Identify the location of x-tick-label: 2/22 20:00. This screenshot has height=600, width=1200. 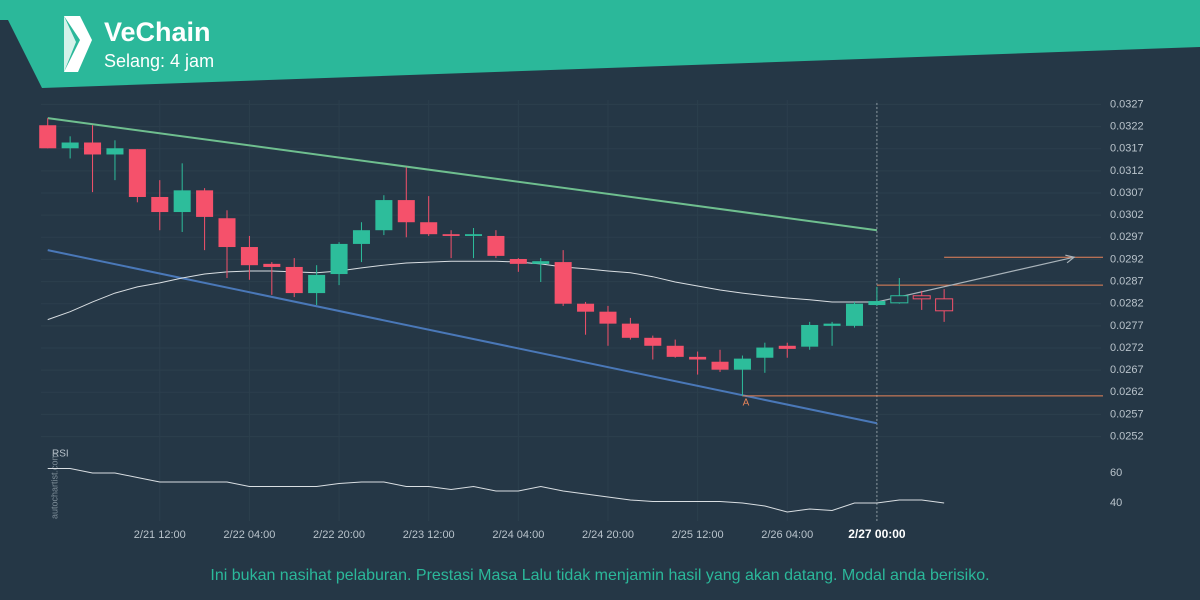
(339, 535).